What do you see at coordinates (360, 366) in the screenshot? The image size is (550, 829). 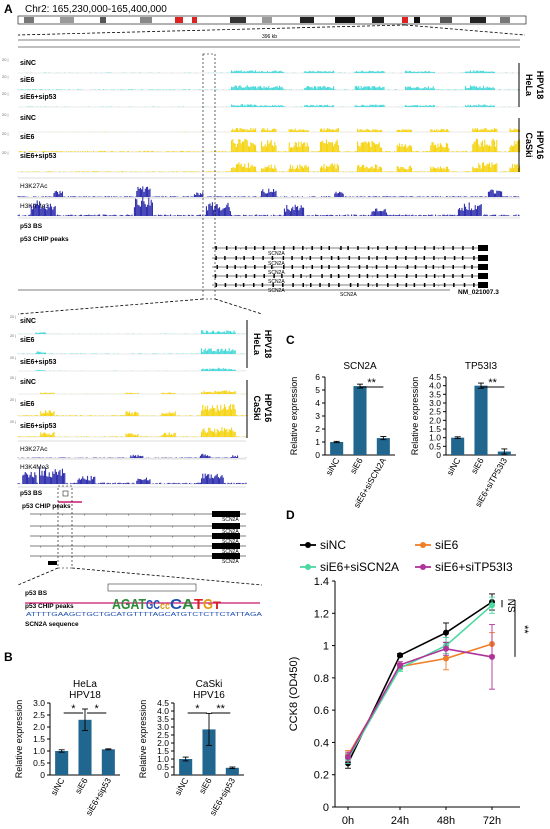 I see `chart-title: SCN2A` at bounding box center [360, 366].